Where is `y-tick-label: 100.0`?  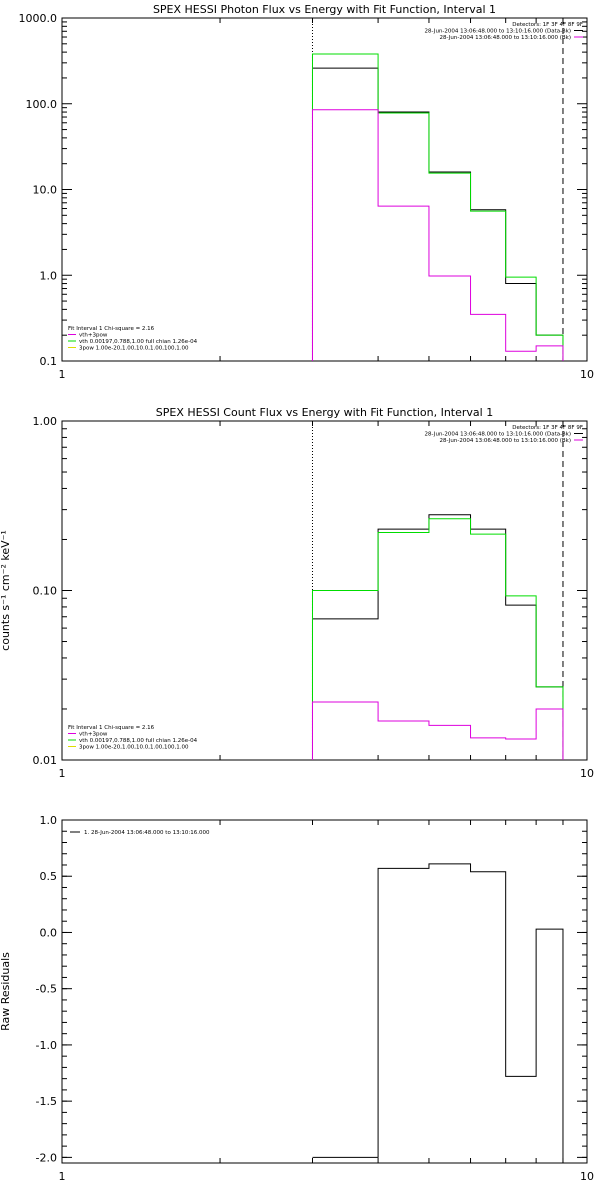
y-tick-label: 100.0 is located at coordinates (42, 104).